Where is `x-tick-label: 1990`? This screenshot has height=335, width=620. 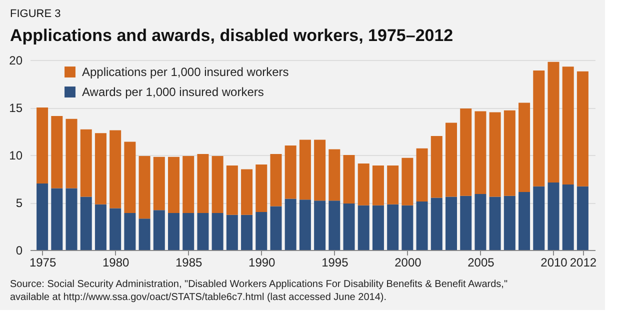 x-tick-label: 1990 is located at coordinates (262, 263).